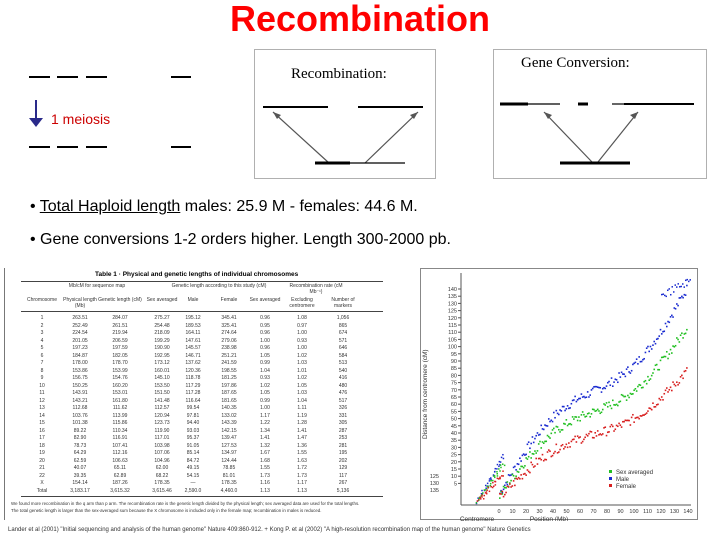 The width and height of the screenshot is (720, 540). Describe the element at coordinates (193, 445) in the screenshot. I see `table-cell: 91.05` at that location.